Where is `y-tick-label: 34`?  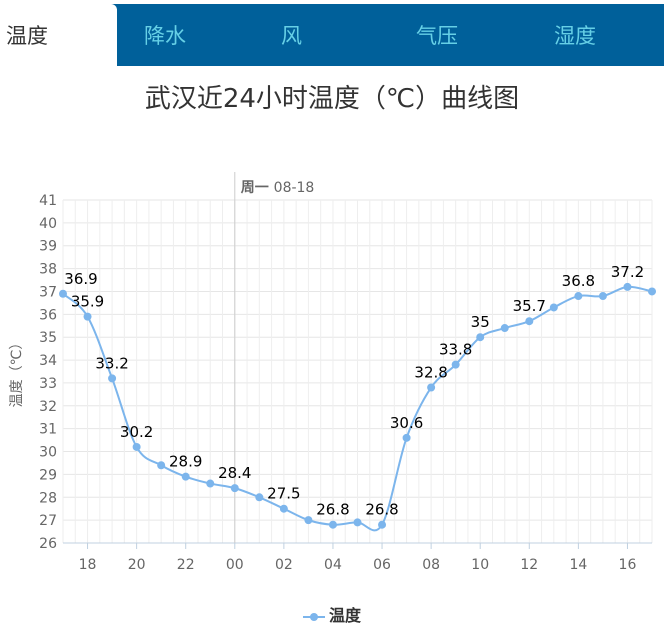 y-tick-label: 34 is located at coordinates (48, 361).